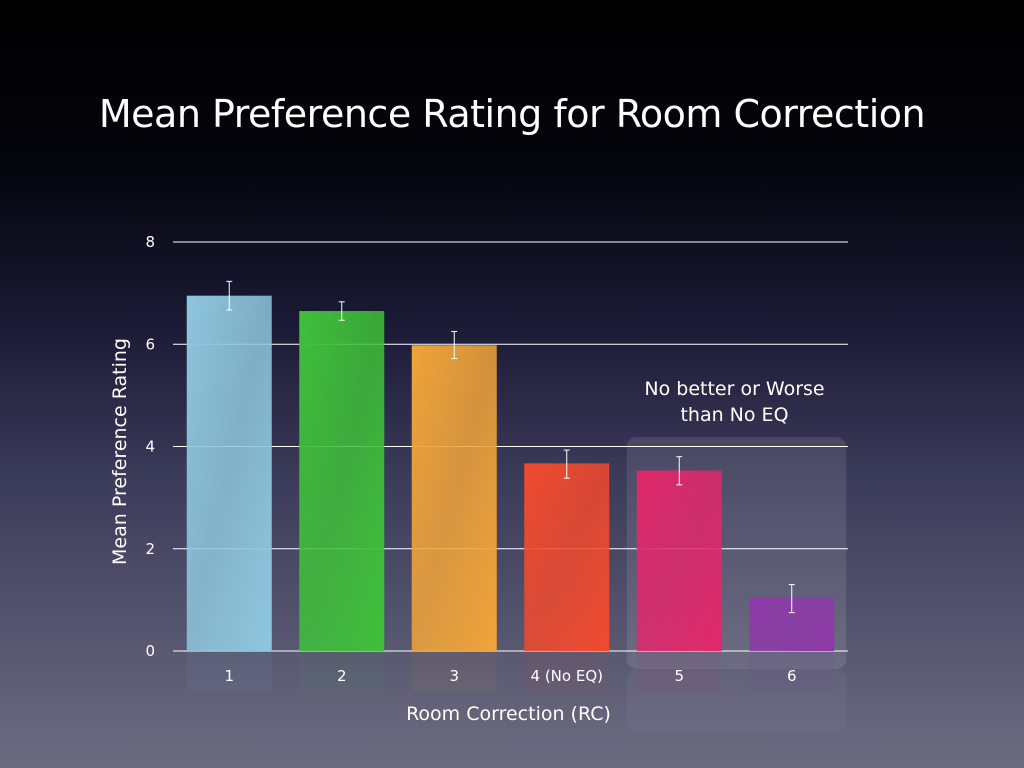  What do you see at coordinates (342, 676) in the screenshot?
I see `x-tick-label: 2` at bounding box center [342, 676].